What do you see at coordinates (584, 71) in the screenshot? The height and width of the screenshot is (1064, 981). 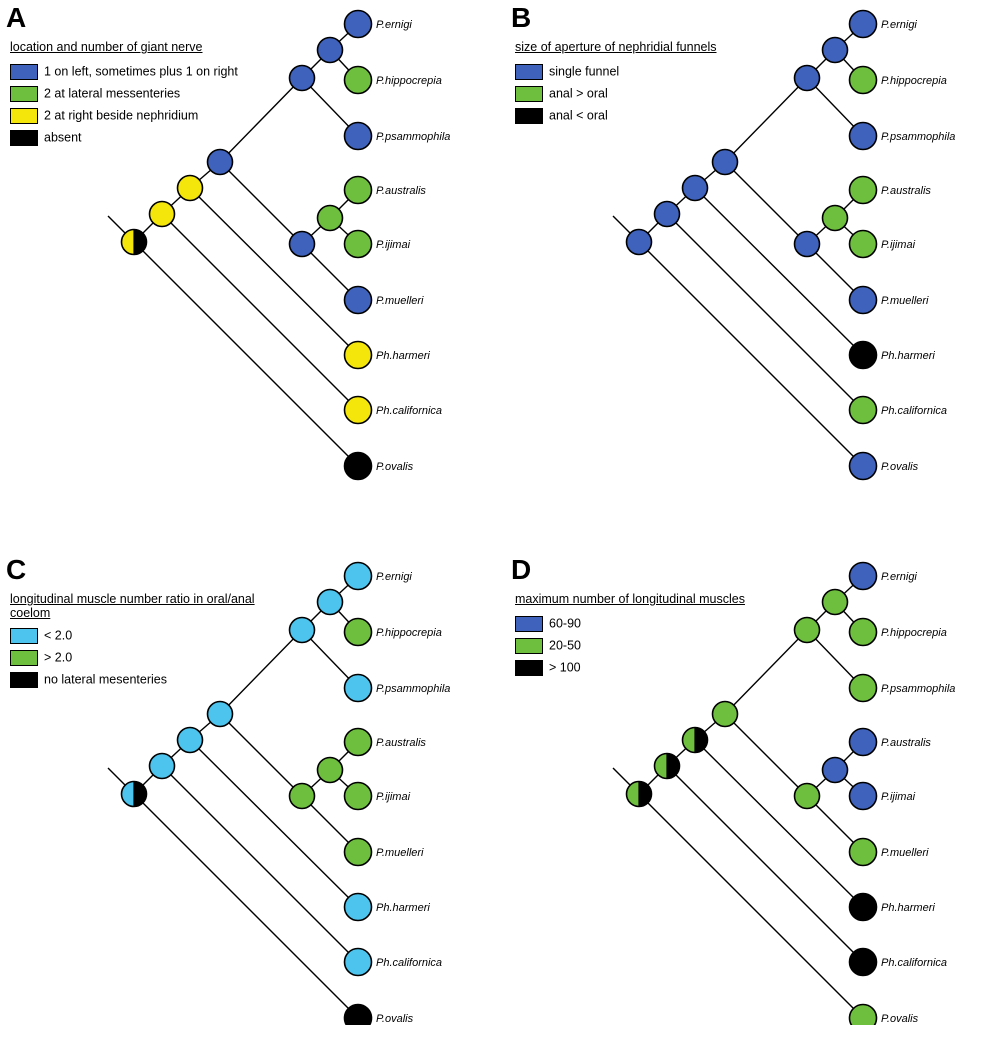 I see `legend-label: single funnel` at bounding box center [584, 71].